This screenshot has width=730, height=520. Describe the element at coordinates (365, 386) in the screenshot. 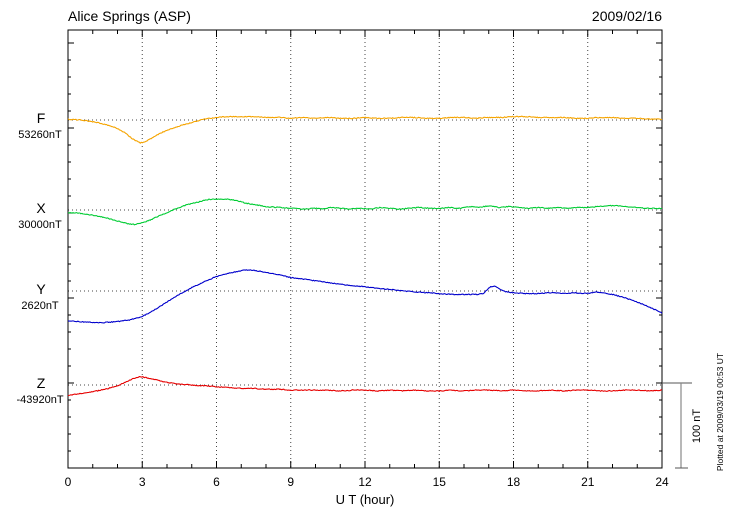

I see `trace-Z` at that location.